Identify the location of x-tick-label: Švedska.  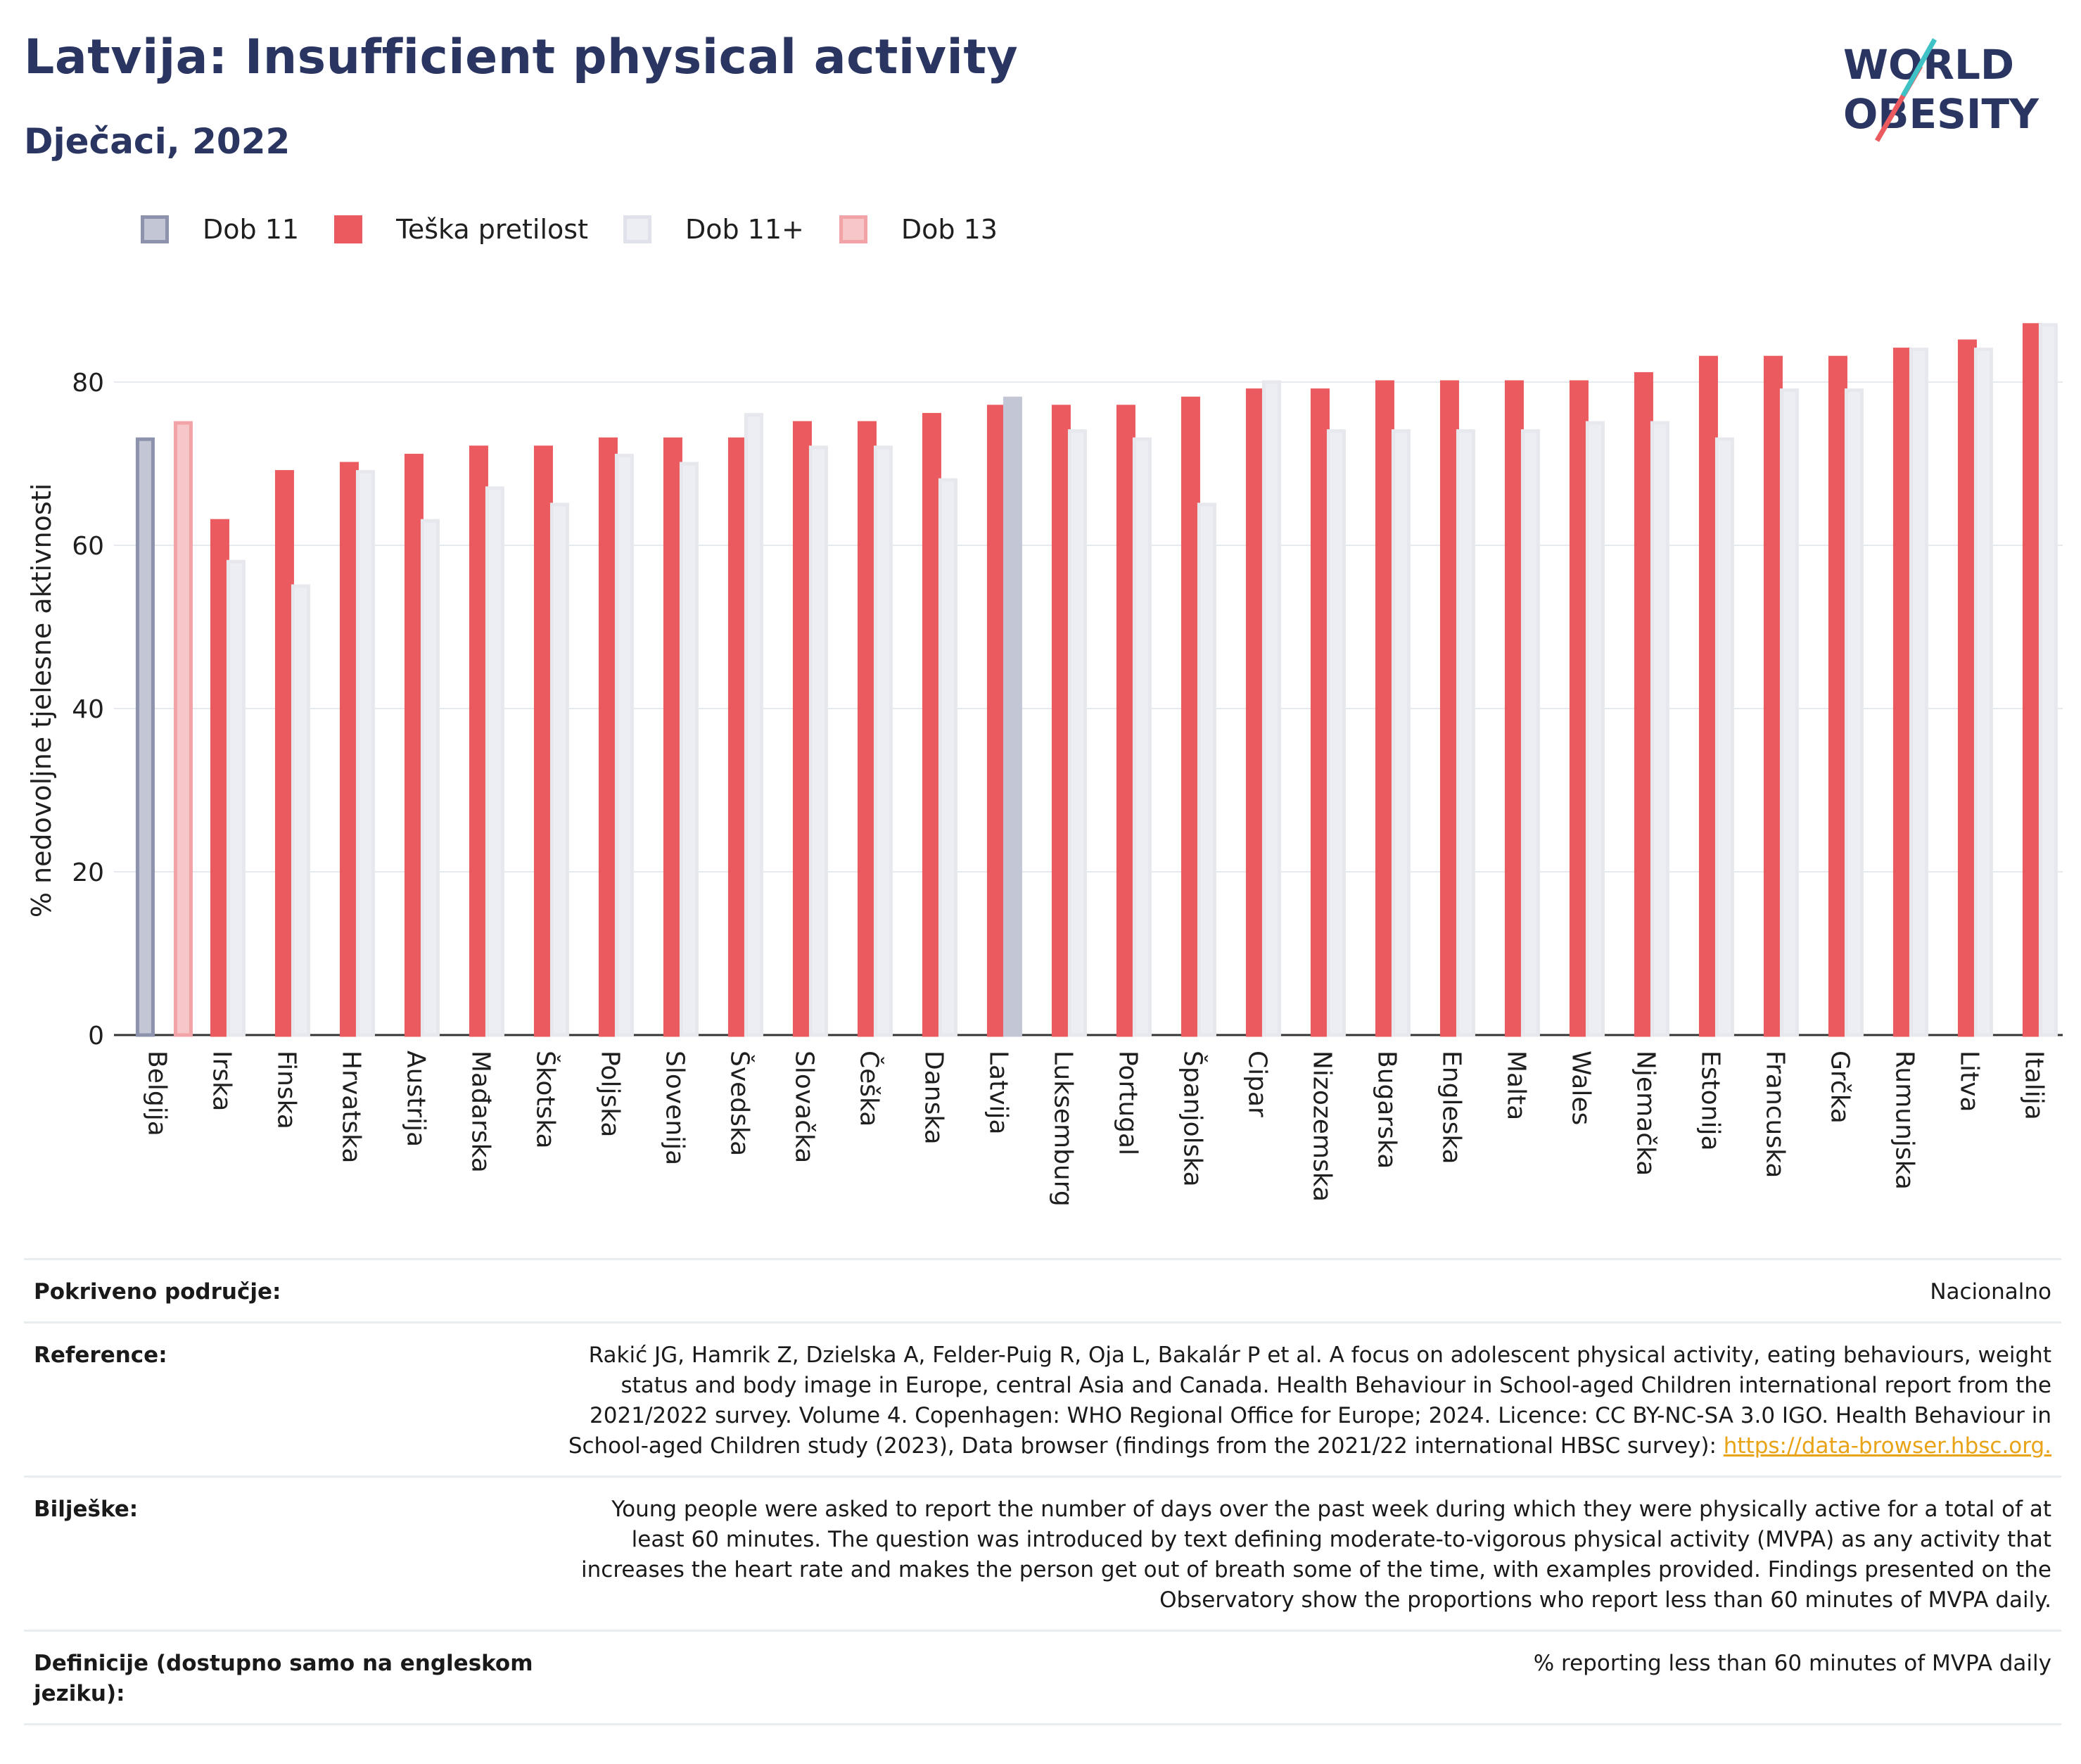
(739, 1103).